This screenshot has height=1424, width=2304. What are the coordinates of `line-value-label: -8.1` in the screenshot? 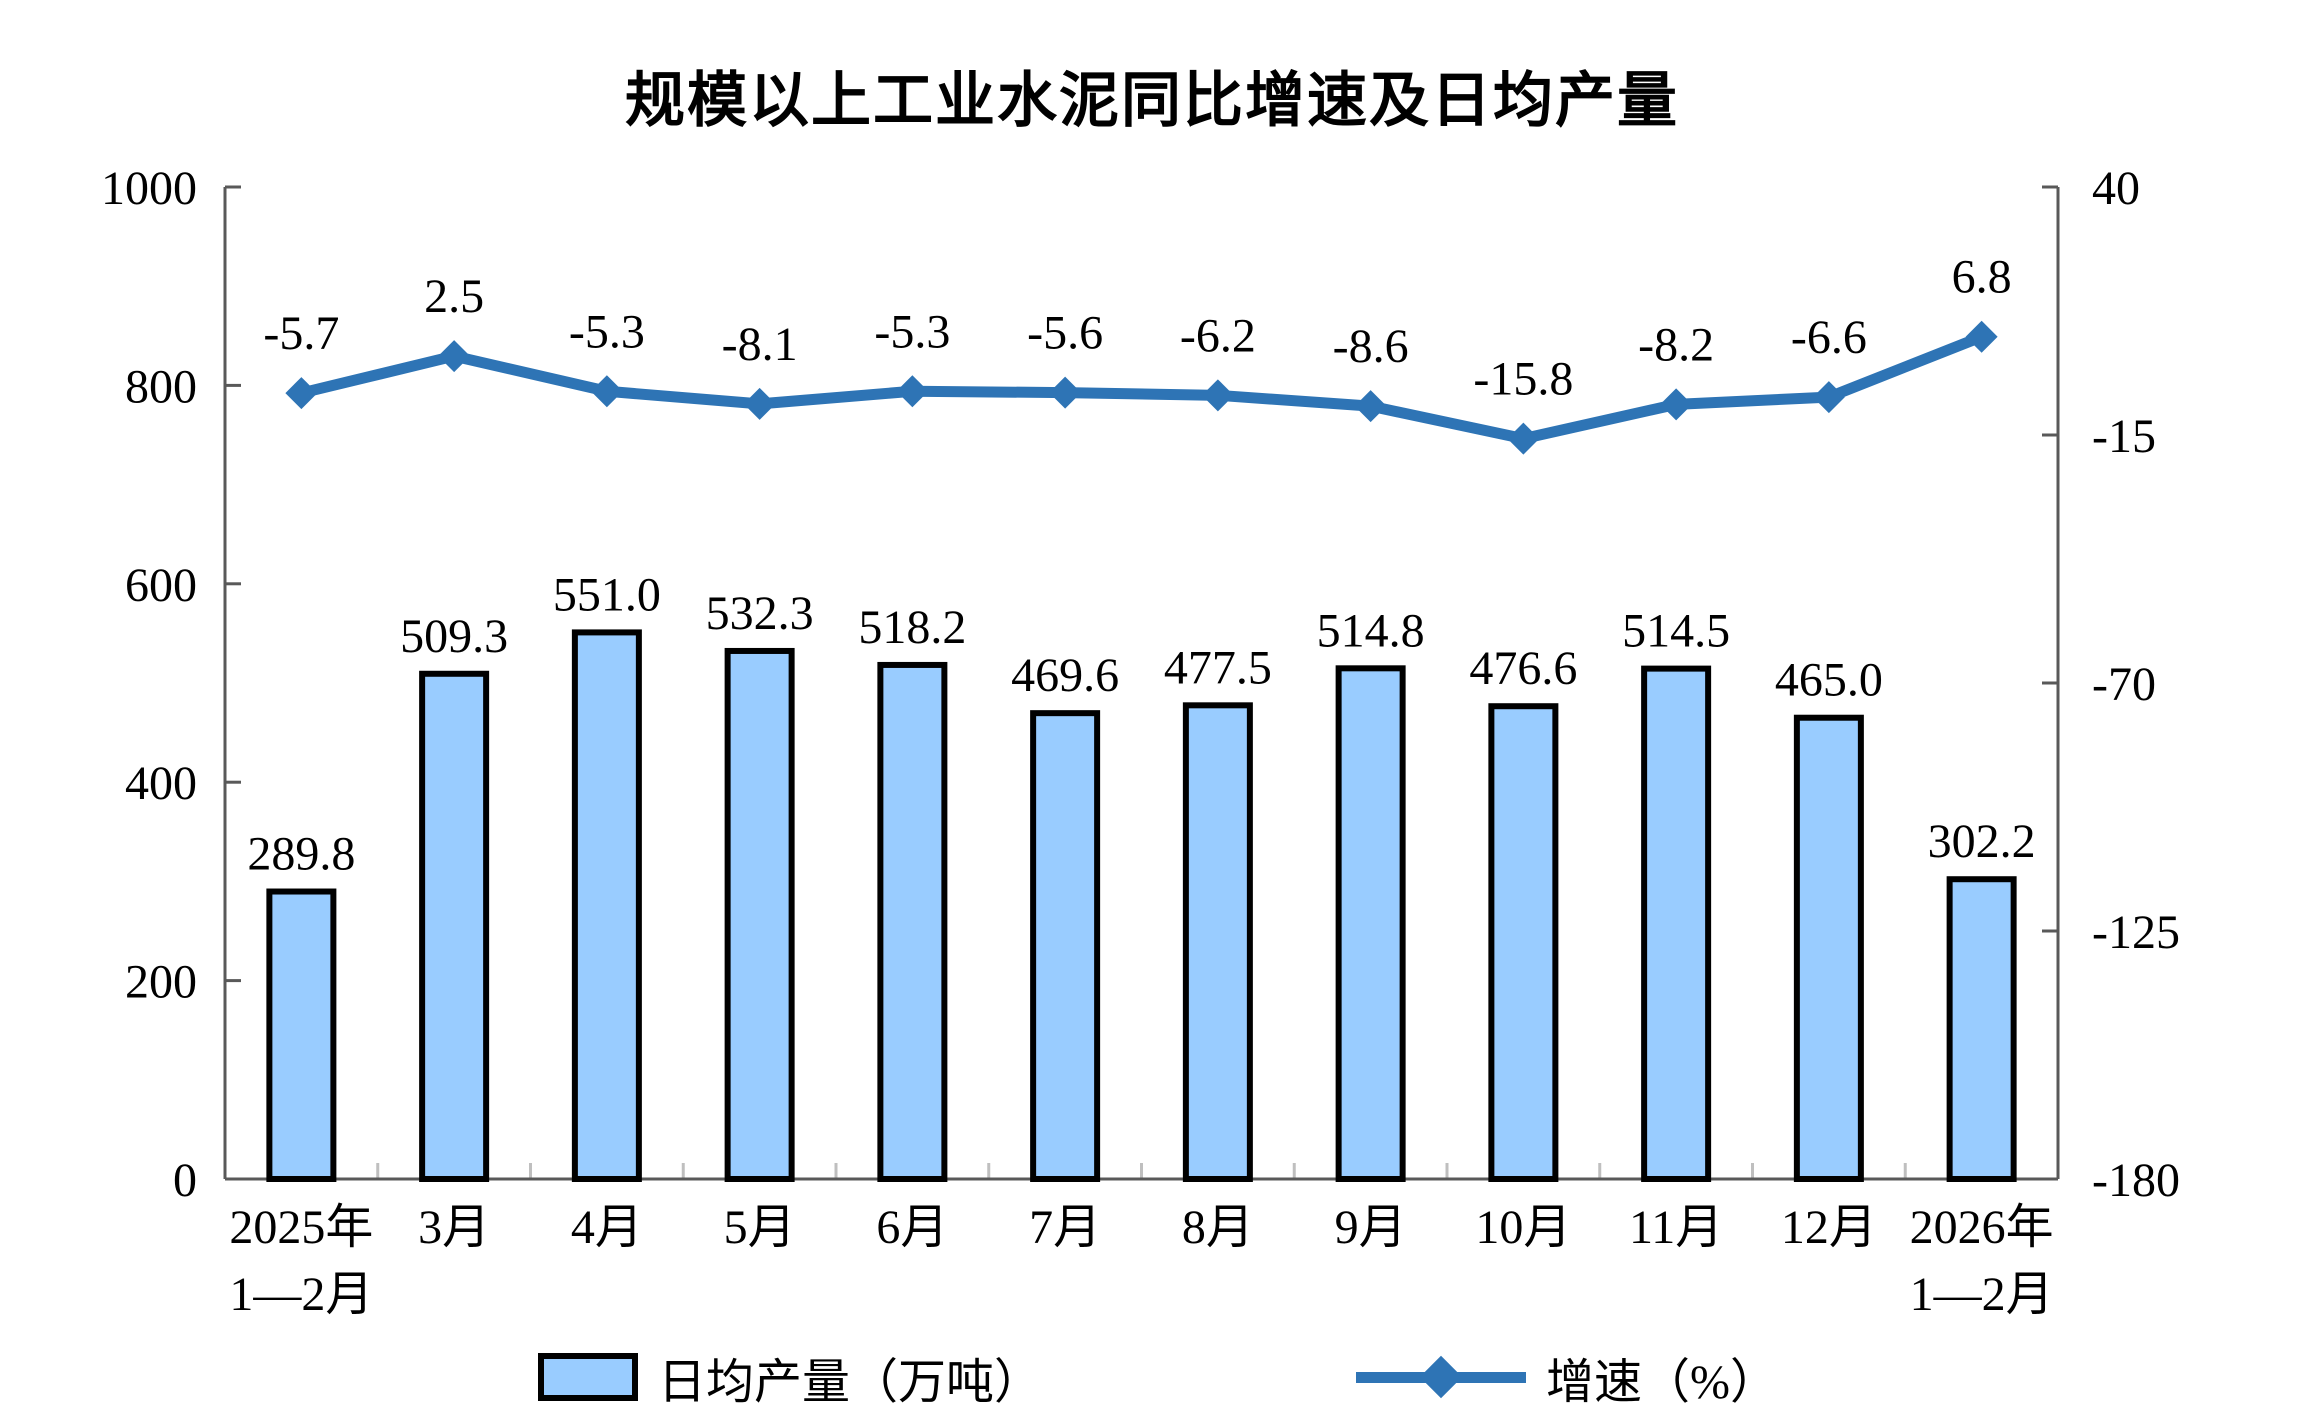 It's located at (760, 344).